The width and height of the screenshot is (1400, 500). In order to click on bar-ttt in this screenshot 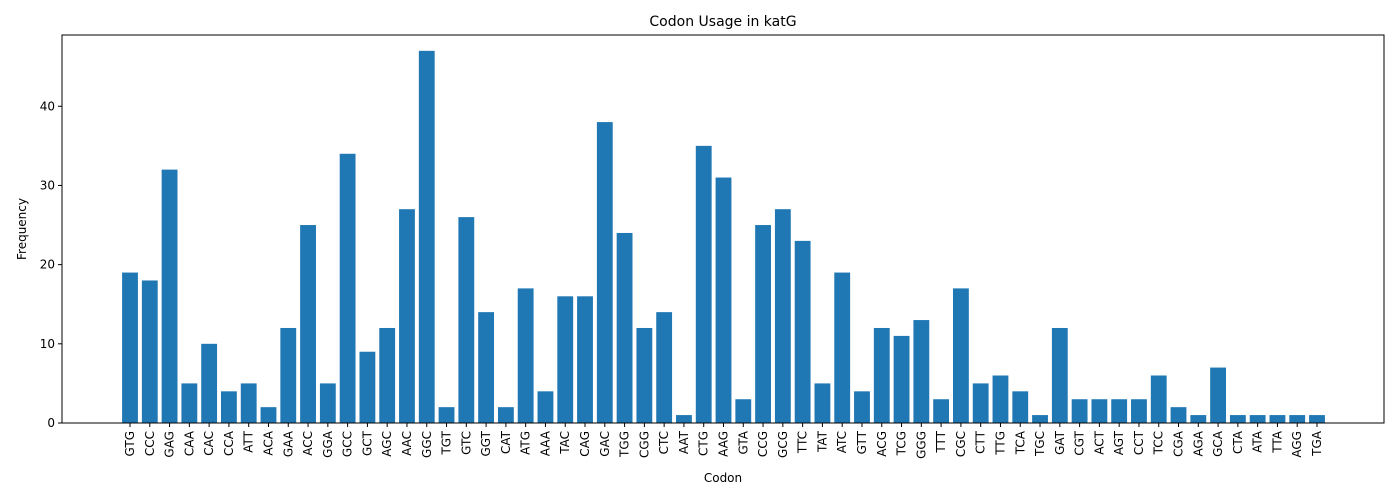, I will do `click(941, 411)`.